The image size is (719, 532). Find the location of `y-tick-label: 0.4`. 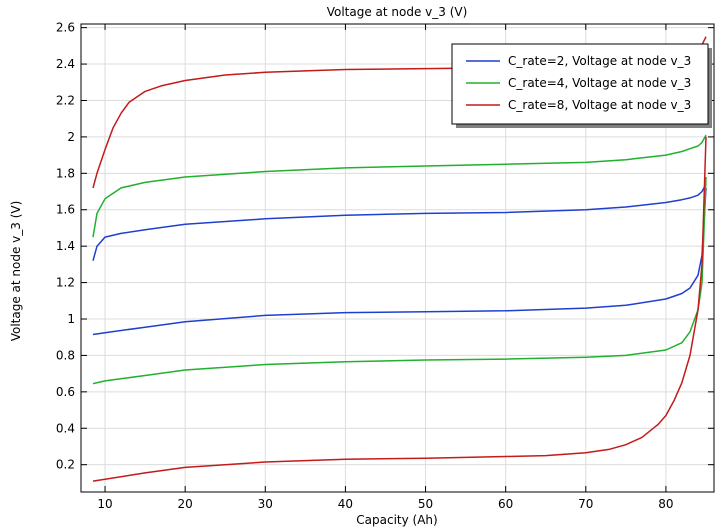

y-tick-label: 0.4 is located at coordinates (65, 428).